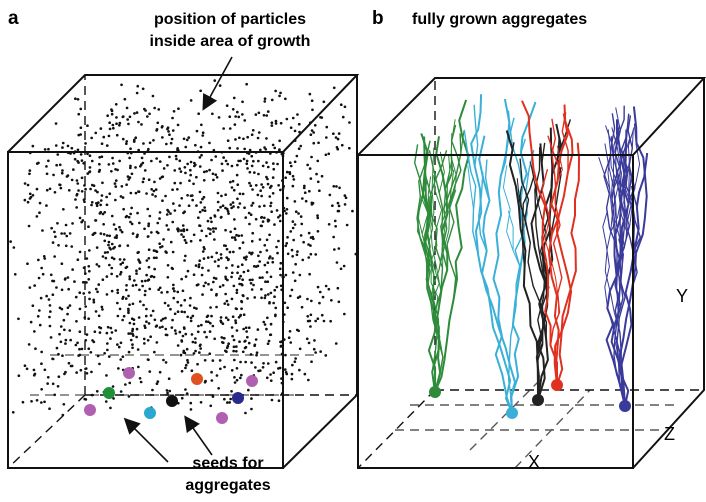 Image resolution: width=706 pixels, height=502 pixels. Describe the element at coordinates (227, 463) in the screenshot. I see `annotation: seeds for` at that location.